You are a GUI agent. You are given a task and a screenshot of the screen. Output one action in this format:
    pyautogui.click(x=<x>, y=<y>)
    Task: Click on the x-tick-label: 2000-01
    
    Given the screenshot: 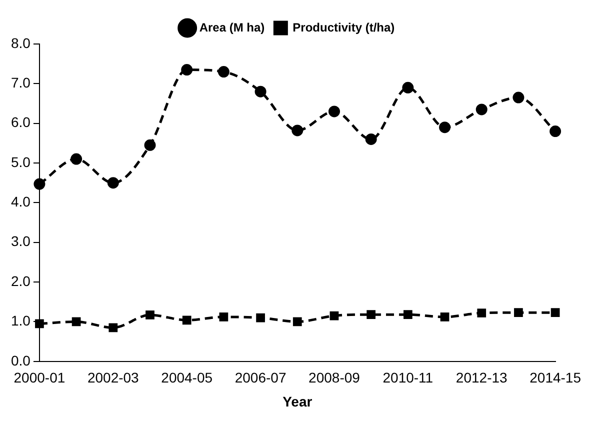 What is the action you would take?
    pyautogui.click(x=40, y=378)
    